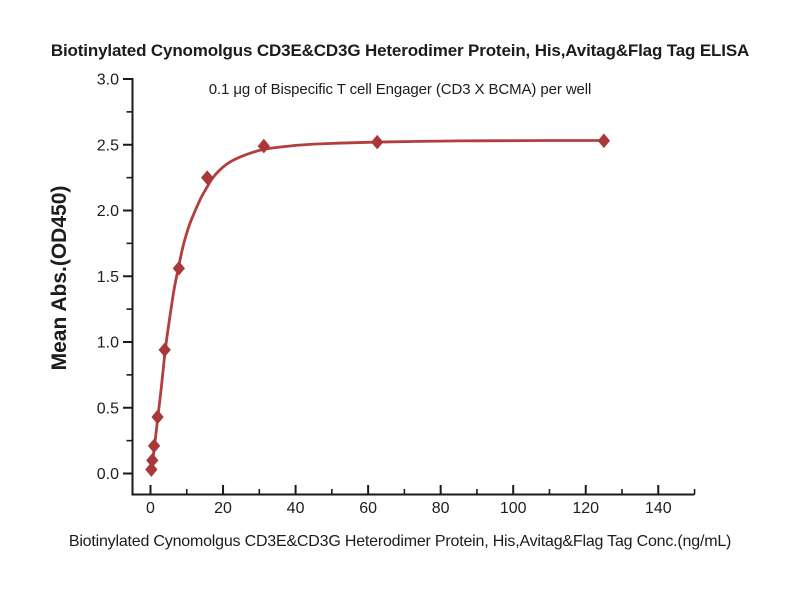  Describe the element at coordinates (658, 508) in the screenshot. I see `x-tick-label: 140` at that location.